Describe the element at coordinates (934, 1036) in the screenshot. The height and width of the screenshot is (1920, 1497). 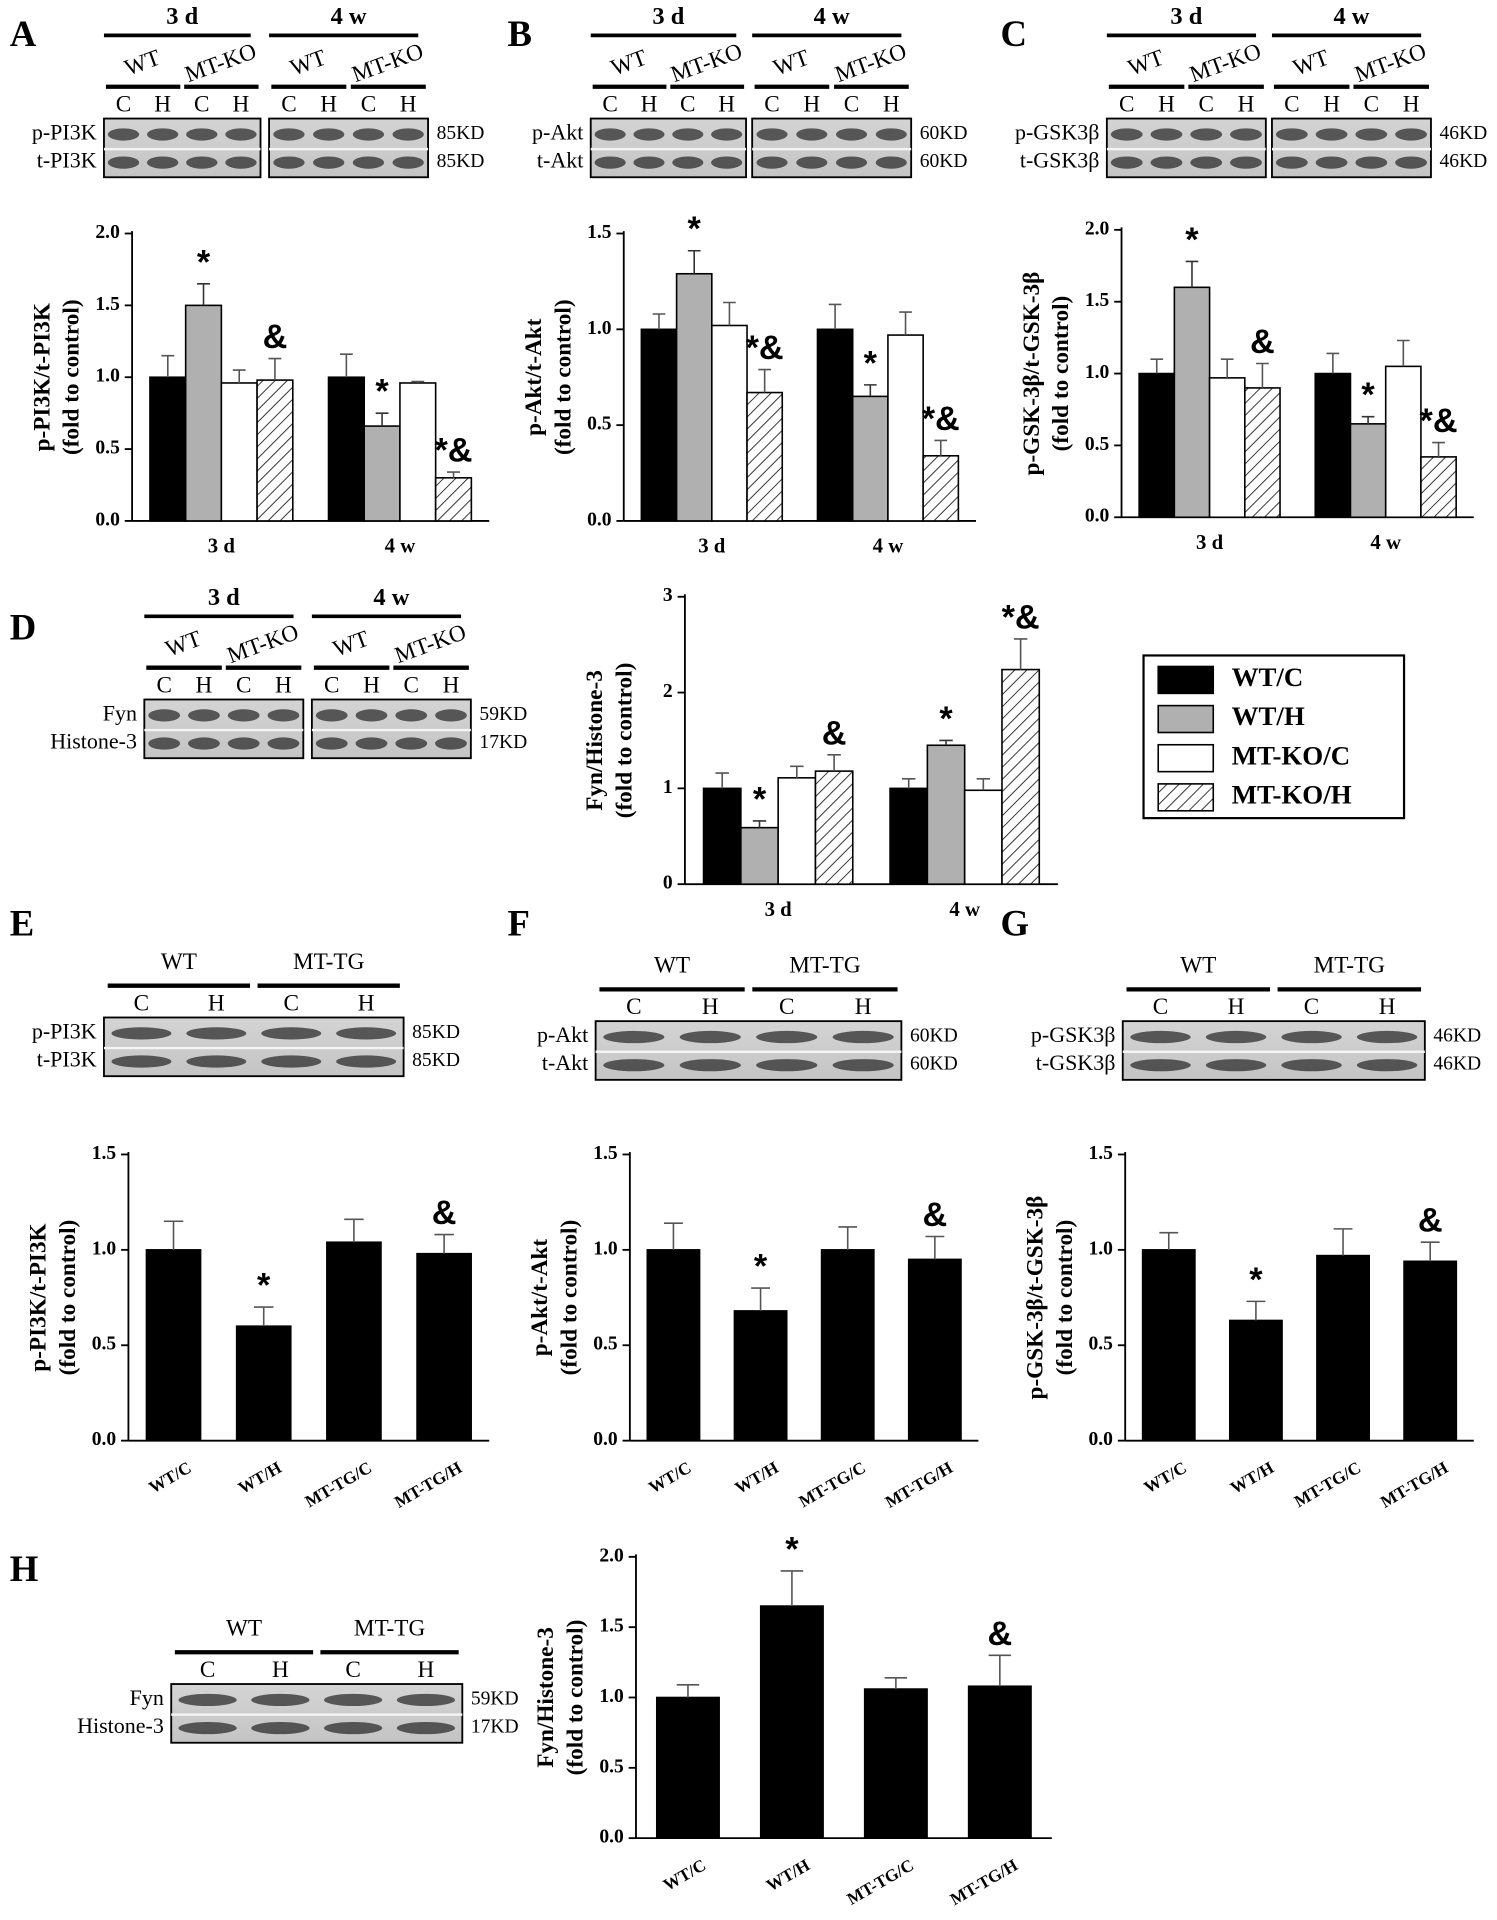
I see `size-label: 60KD` at that location.